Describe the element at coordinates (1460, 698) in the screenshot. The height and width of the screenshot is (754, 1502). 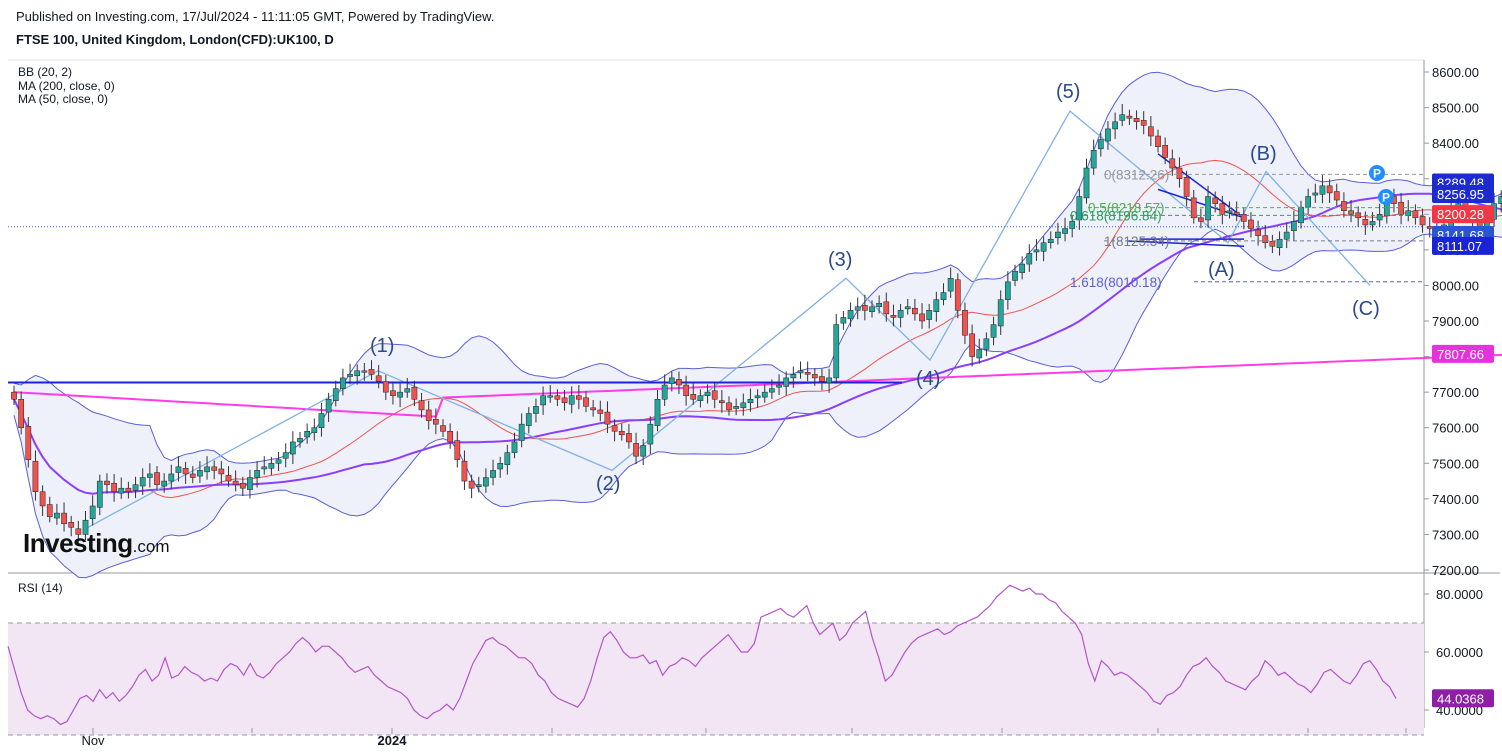
I see `rsi-current-label: 44.0368` at that location.